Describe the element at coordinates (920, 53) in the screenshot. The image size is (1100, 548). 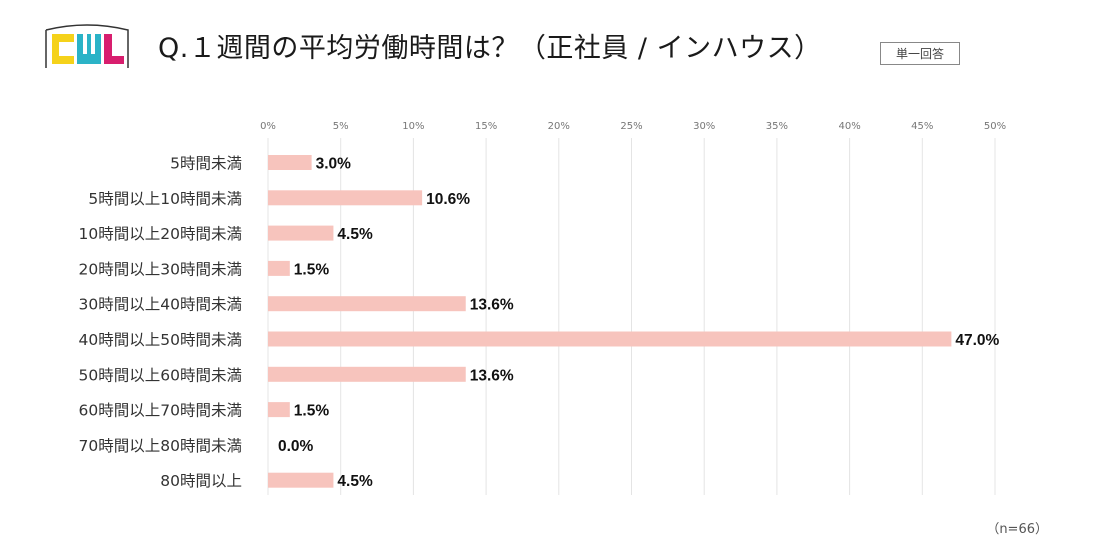
I see `answer-type-badge: 単一回答` at that location.